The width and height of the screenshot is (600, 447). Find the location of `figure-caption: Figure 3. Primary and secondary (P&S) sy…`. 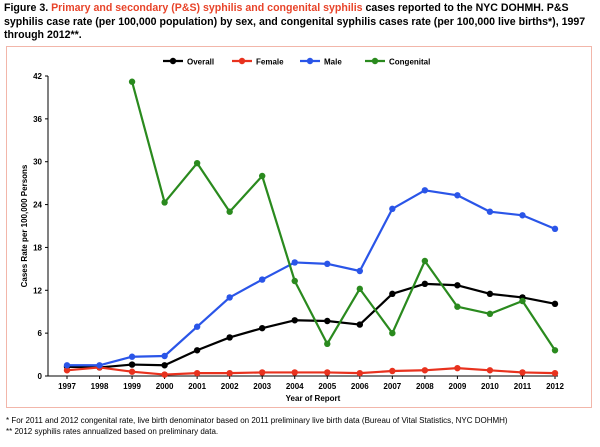

figure-caption: Figure 3. Primary and secondary (P&S) sy… is located at coordinates (300, 22).